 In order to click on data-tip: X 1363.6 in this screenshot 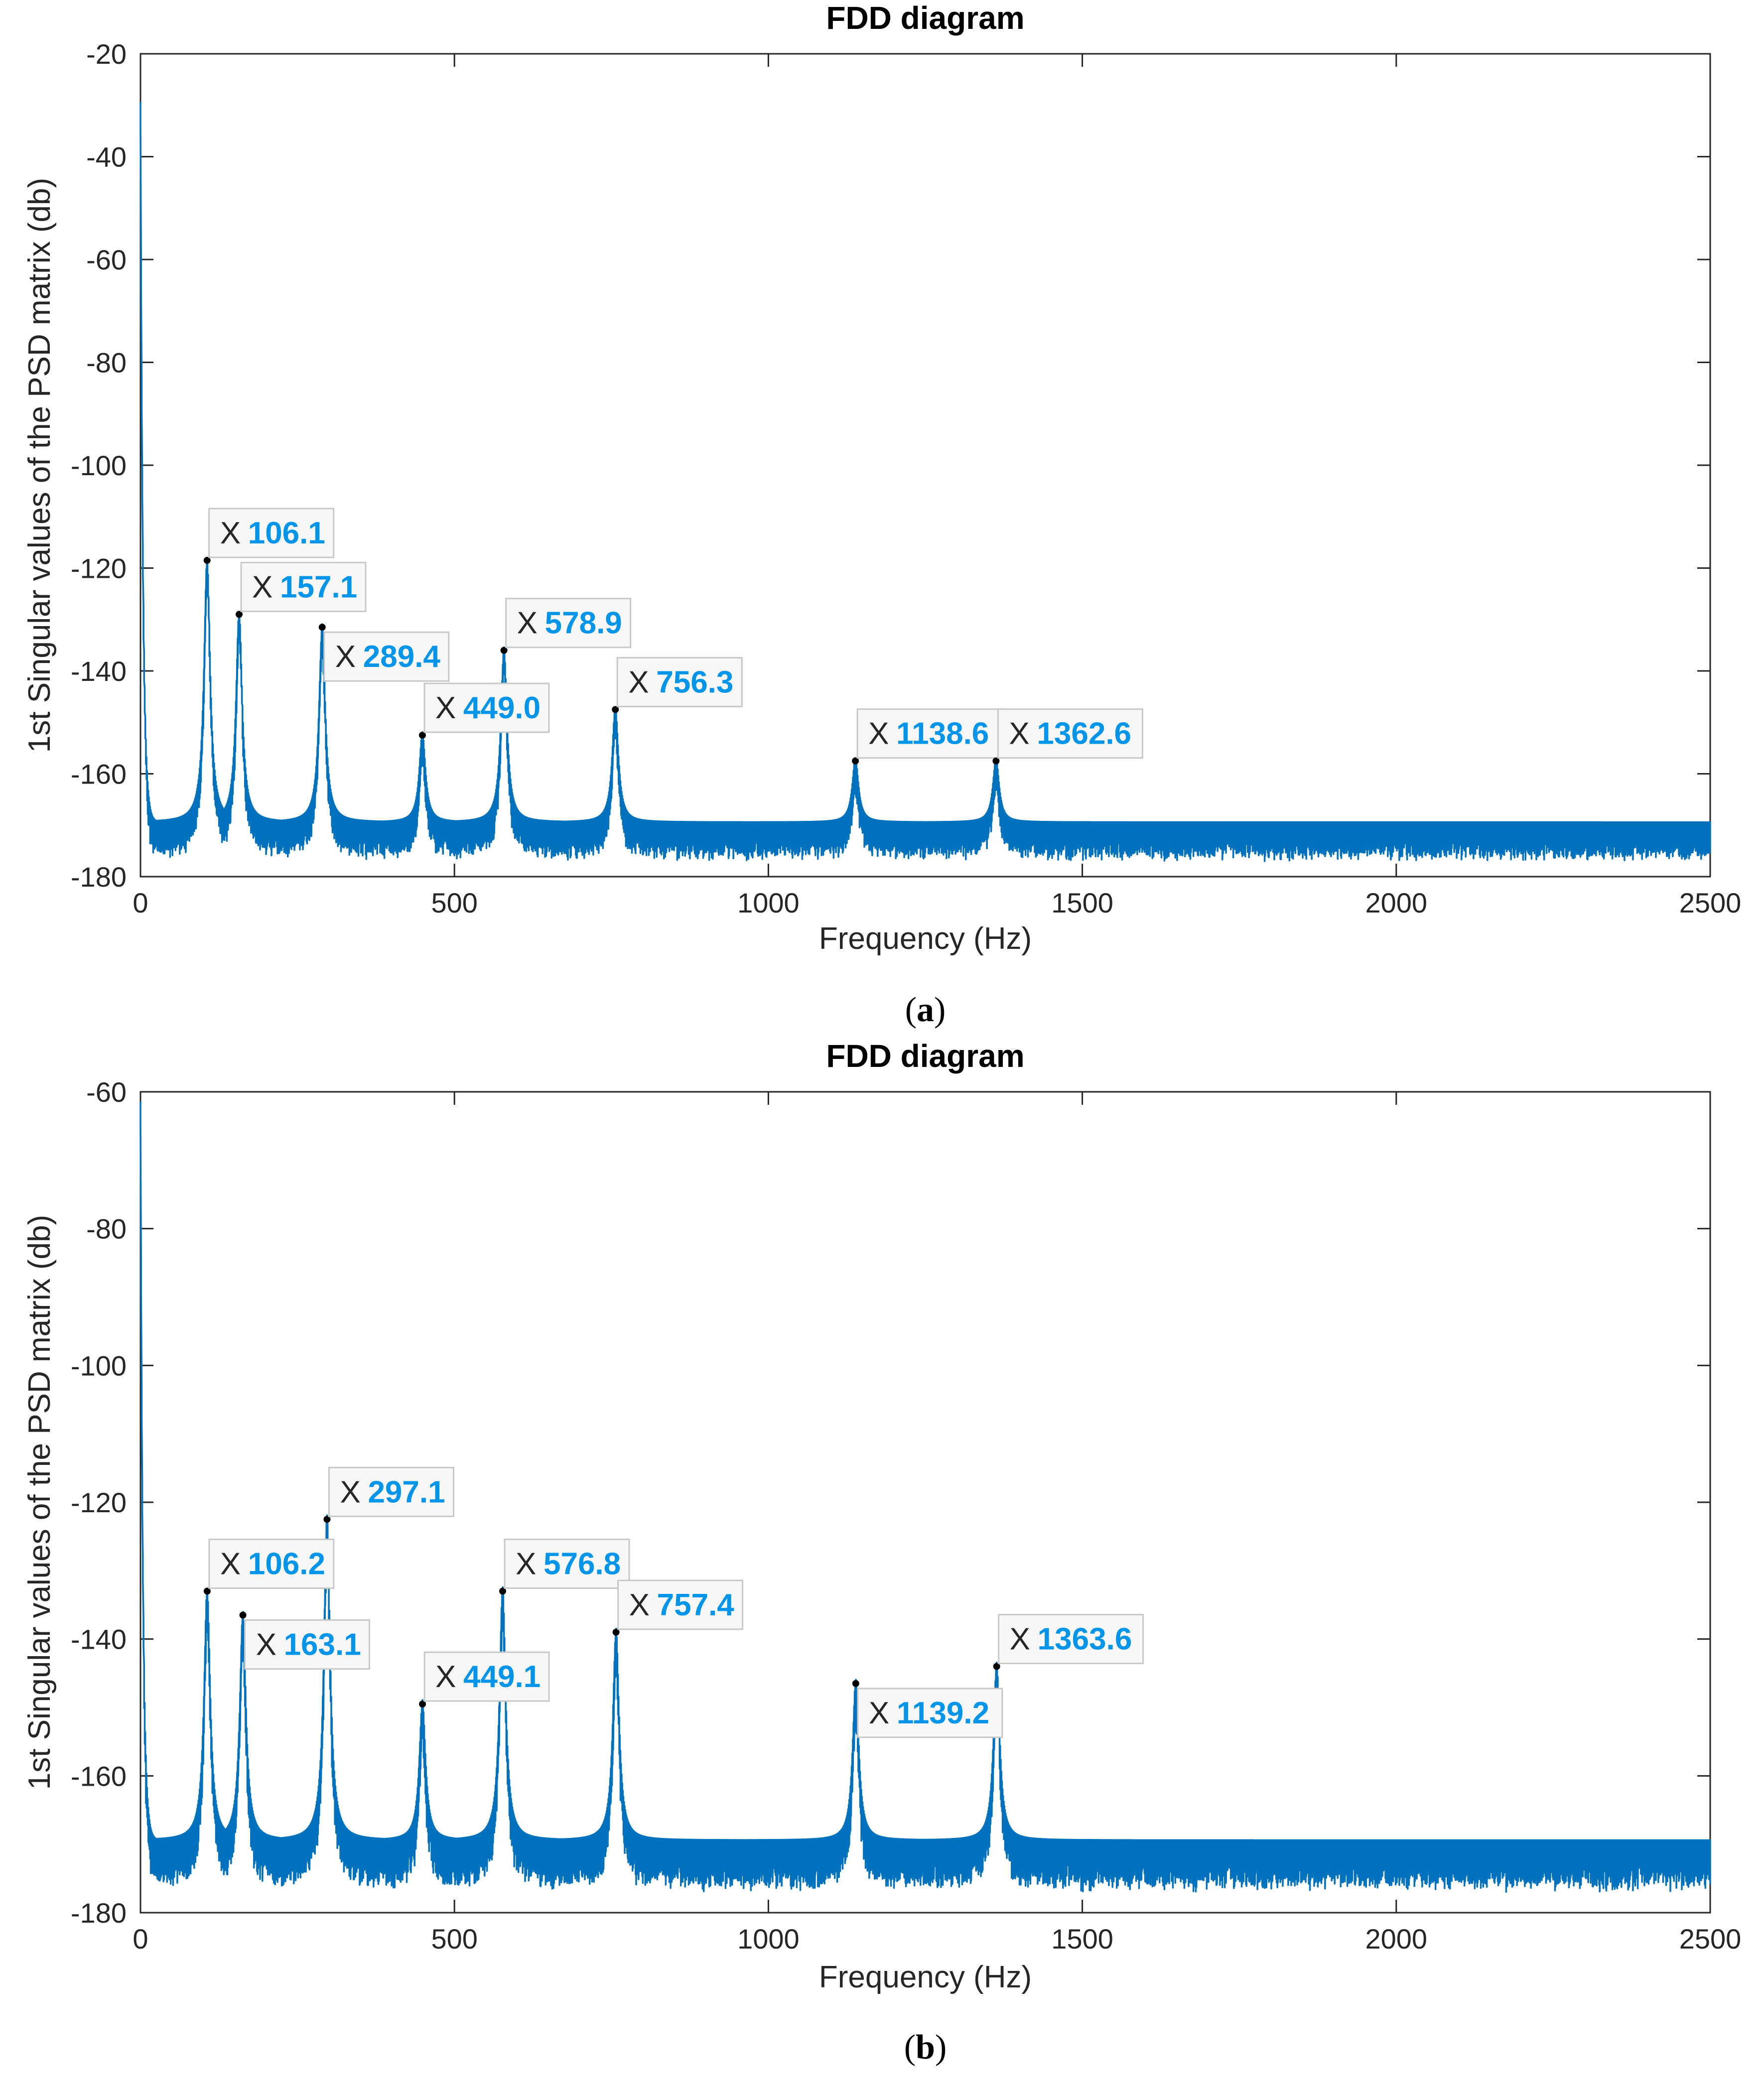, I will do `click(1071, 1639)`.